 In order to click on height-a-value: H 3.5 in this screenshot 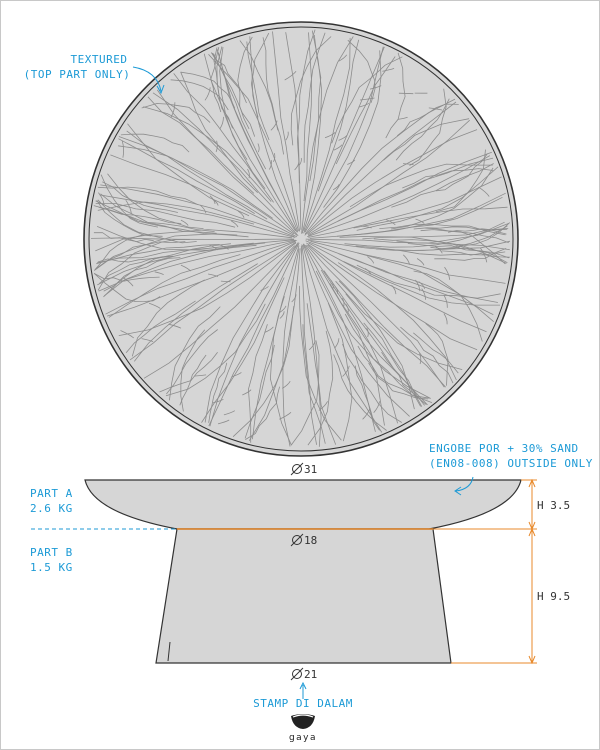, I will do `click(553, 505)`.